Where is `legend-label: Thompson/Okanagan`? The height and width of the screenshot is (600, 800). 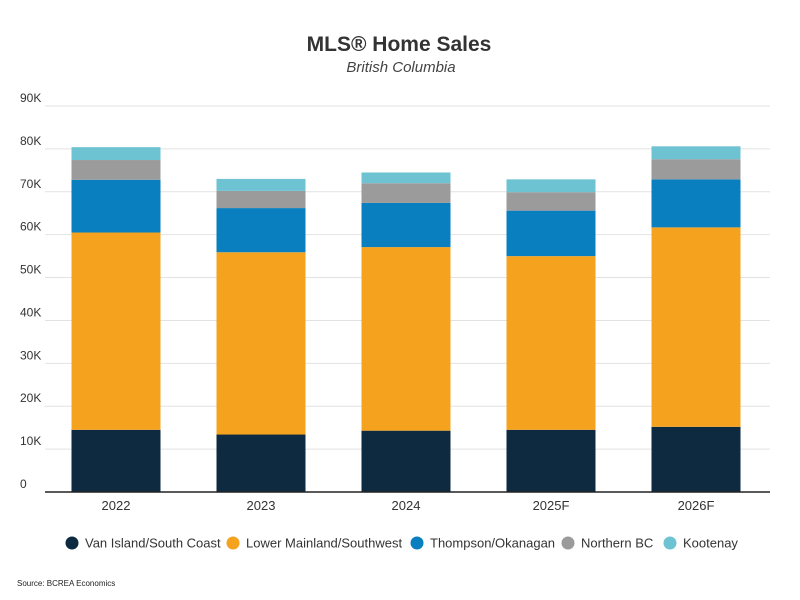 legend-label: Thompson/Okanagan is located at coordinates (492, 543).